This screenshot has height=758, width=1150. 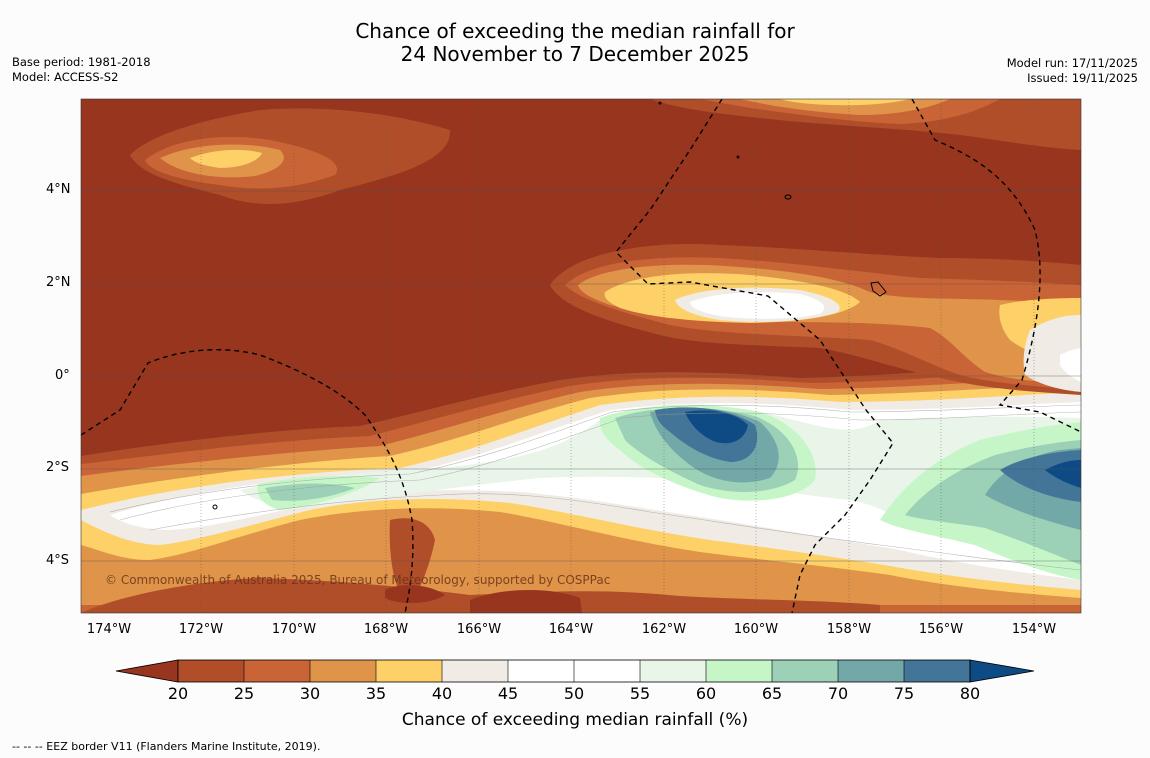 I want to click on band-25-south, so click(x=480, y=595).